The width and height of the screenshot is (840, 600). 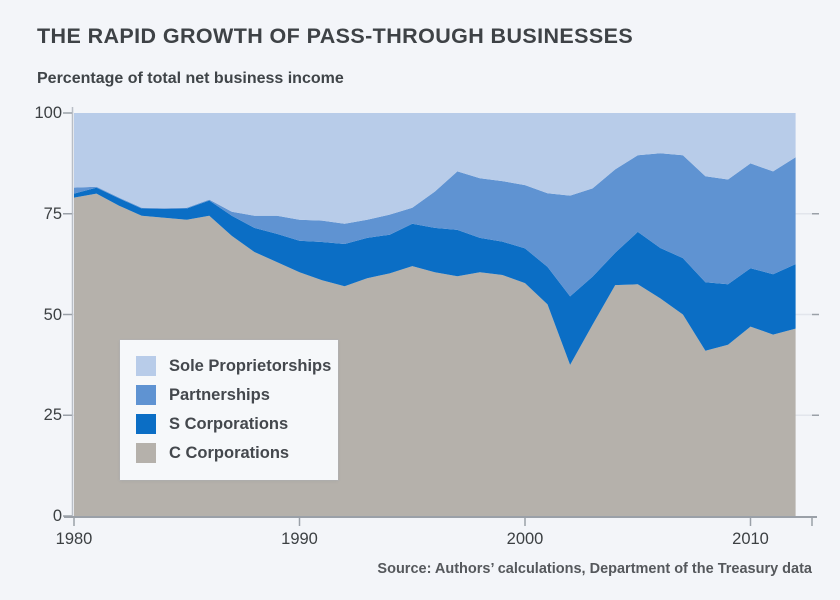 What do you see at coordinates (52, 213) in the screenshot?
I see `y-axis-label-75: 75` at bounding box center [52, 213].